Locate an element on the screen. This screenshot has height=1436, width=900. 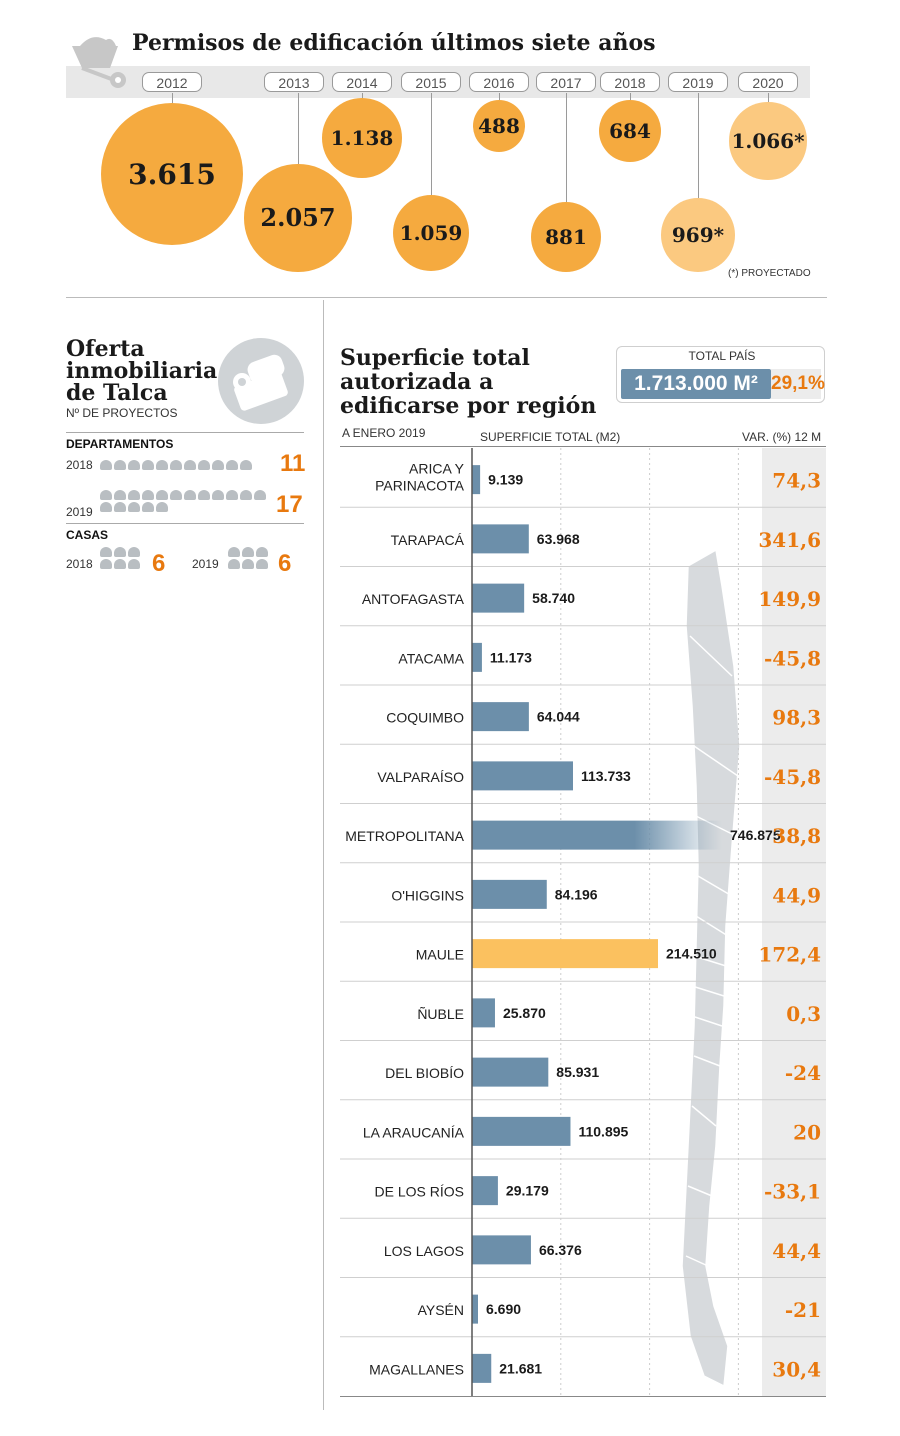
variation-label: 172,4 is located at coordinates (789, 955).